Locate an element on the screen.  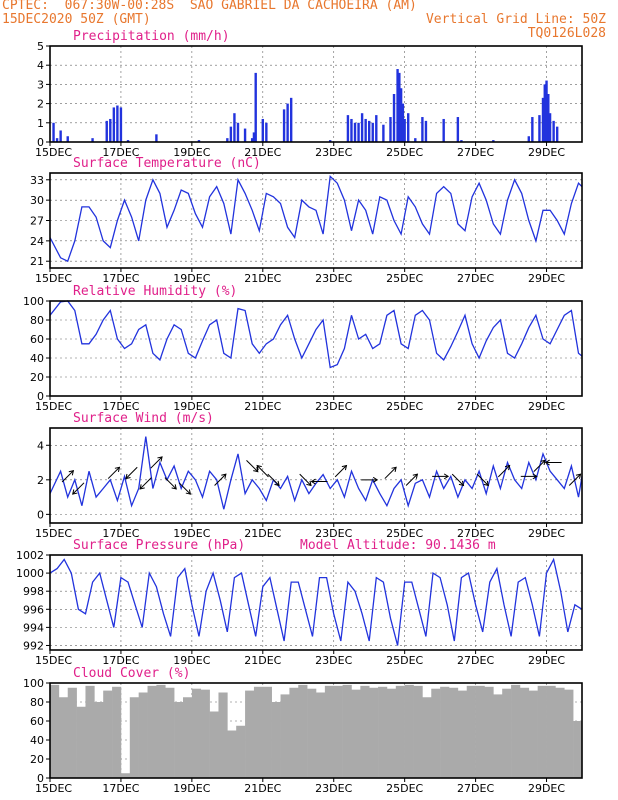
y-tick-label: 80 is located at coordinates (37, 320).